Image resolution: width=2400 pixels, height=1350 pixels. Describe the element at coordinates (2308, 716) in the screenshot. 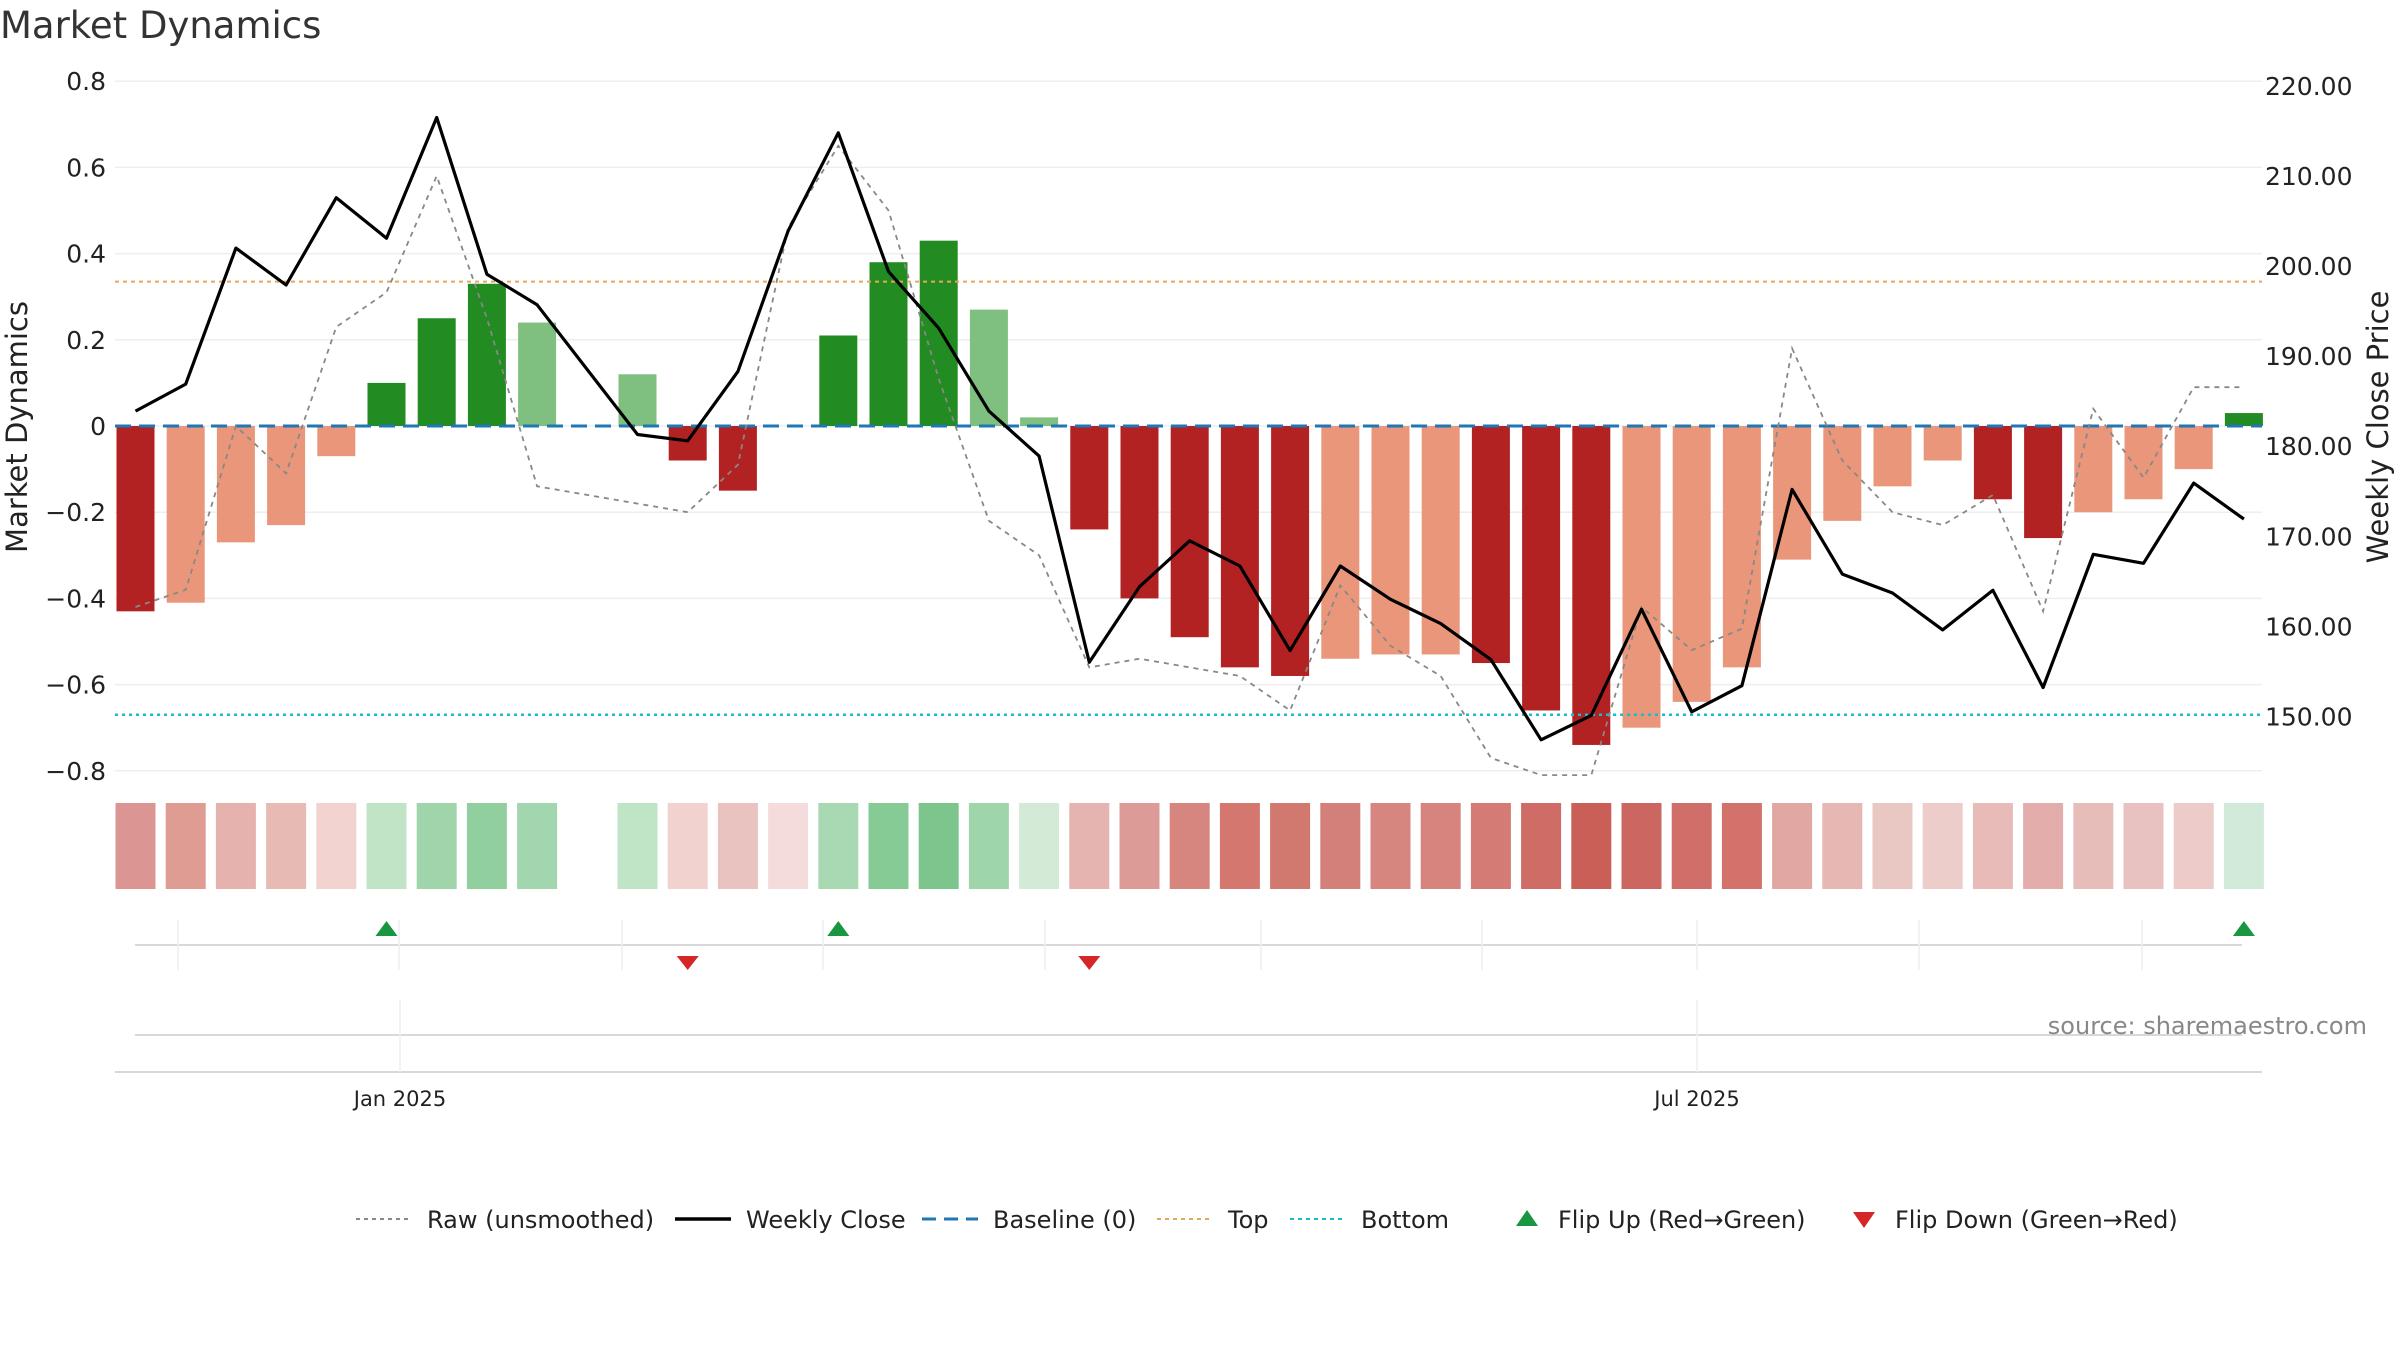

I see `y-tick-right-7: 150.00` at that location.